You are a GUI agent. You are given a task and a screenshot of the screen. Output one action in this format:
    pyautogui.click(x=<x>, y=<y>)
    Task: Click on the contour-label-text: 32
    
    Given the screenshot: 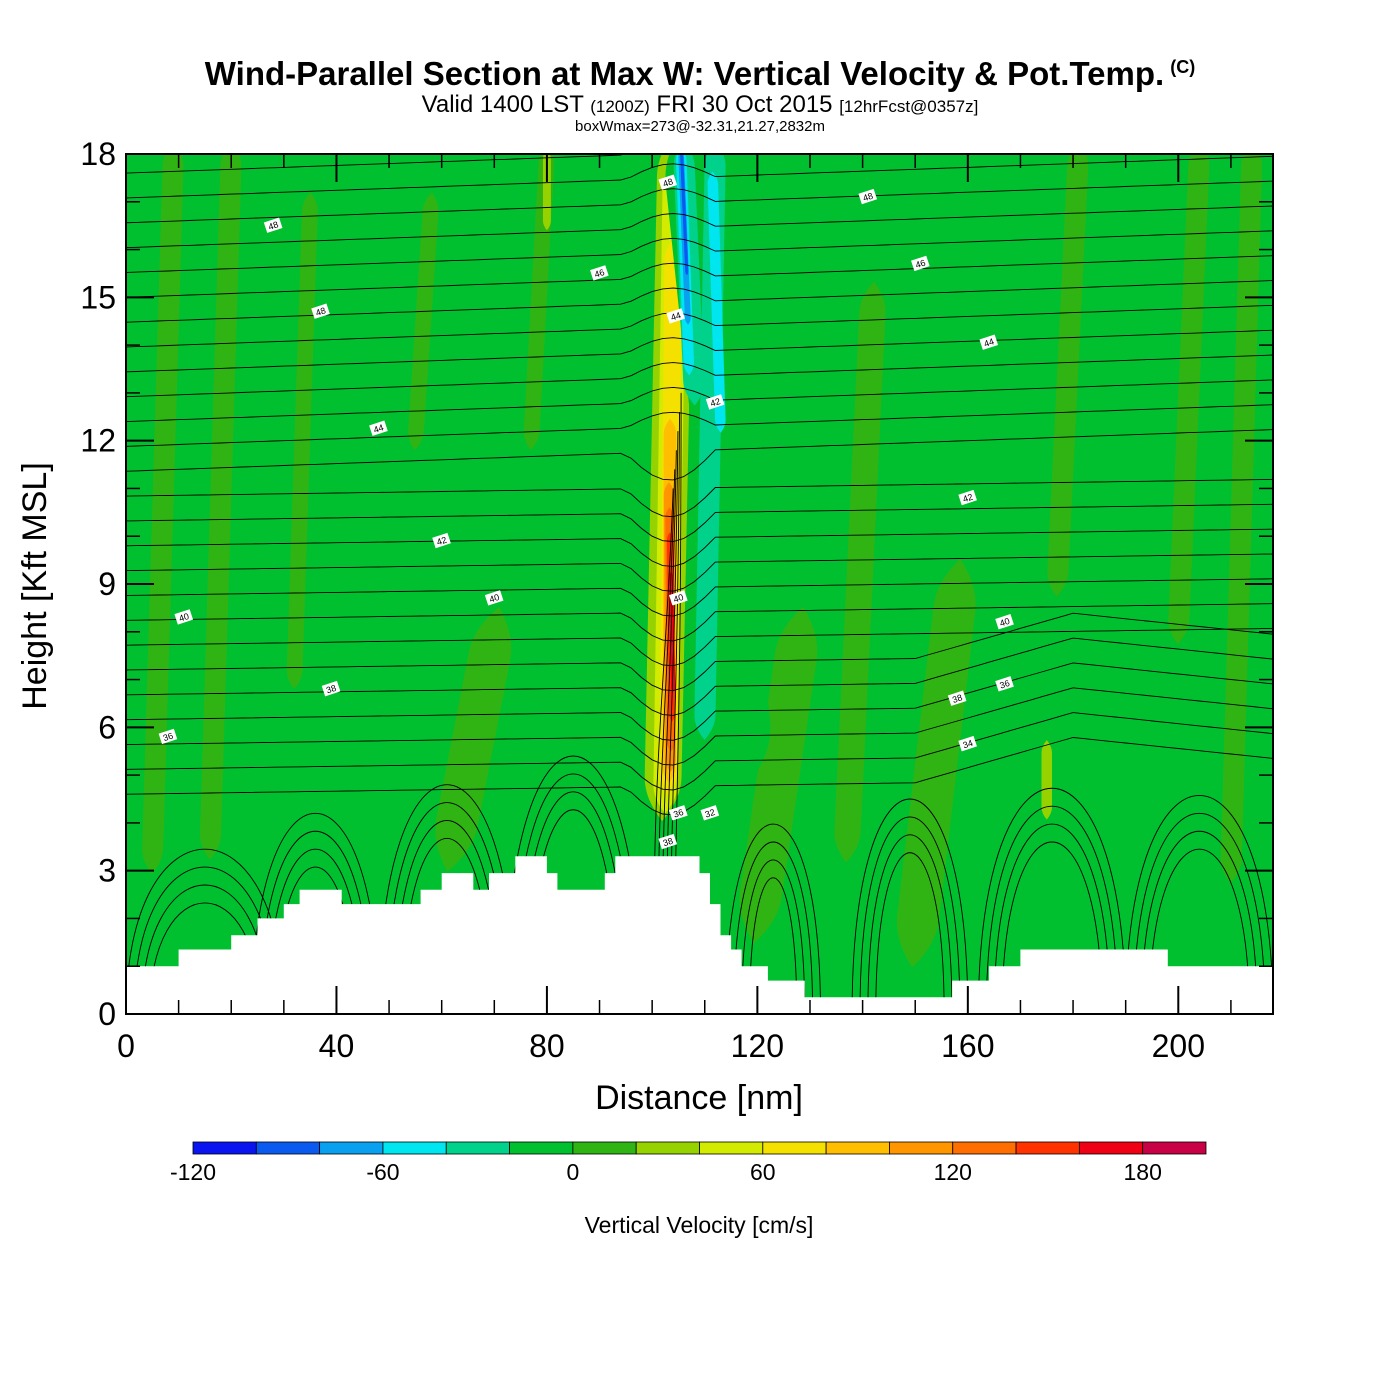 What is the action you would take?
    pyautogui.click(x=710, y=813)
    